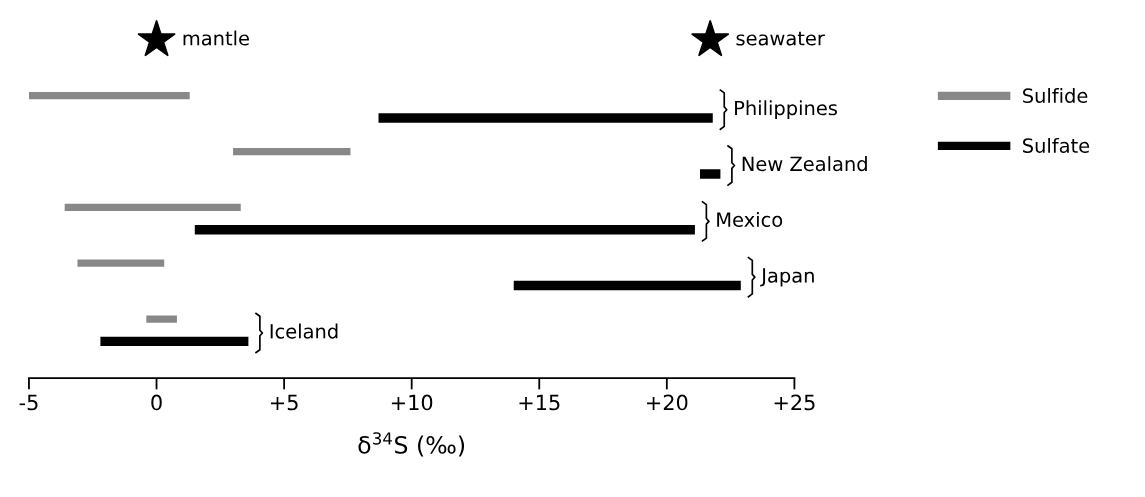 This screenshot has width=1145, height=497. What do you see at coordinates (28, 402) in the screenshot?
I see `x-tick-label: -5` at bounding box center [28, 402].